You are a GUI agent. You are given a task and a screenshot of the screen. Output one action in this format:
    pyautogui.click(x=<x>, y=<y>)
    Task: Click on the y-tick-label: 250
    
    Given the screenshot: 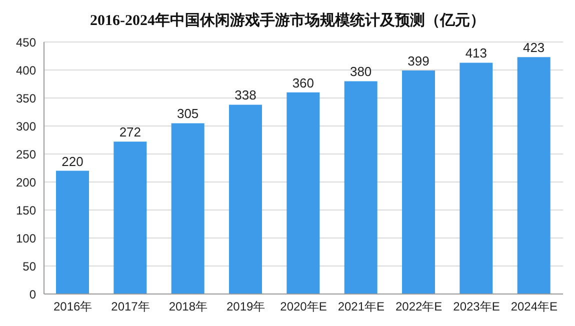 What is the action you would take?
    pyautogui.click(x=26, y=154)
    